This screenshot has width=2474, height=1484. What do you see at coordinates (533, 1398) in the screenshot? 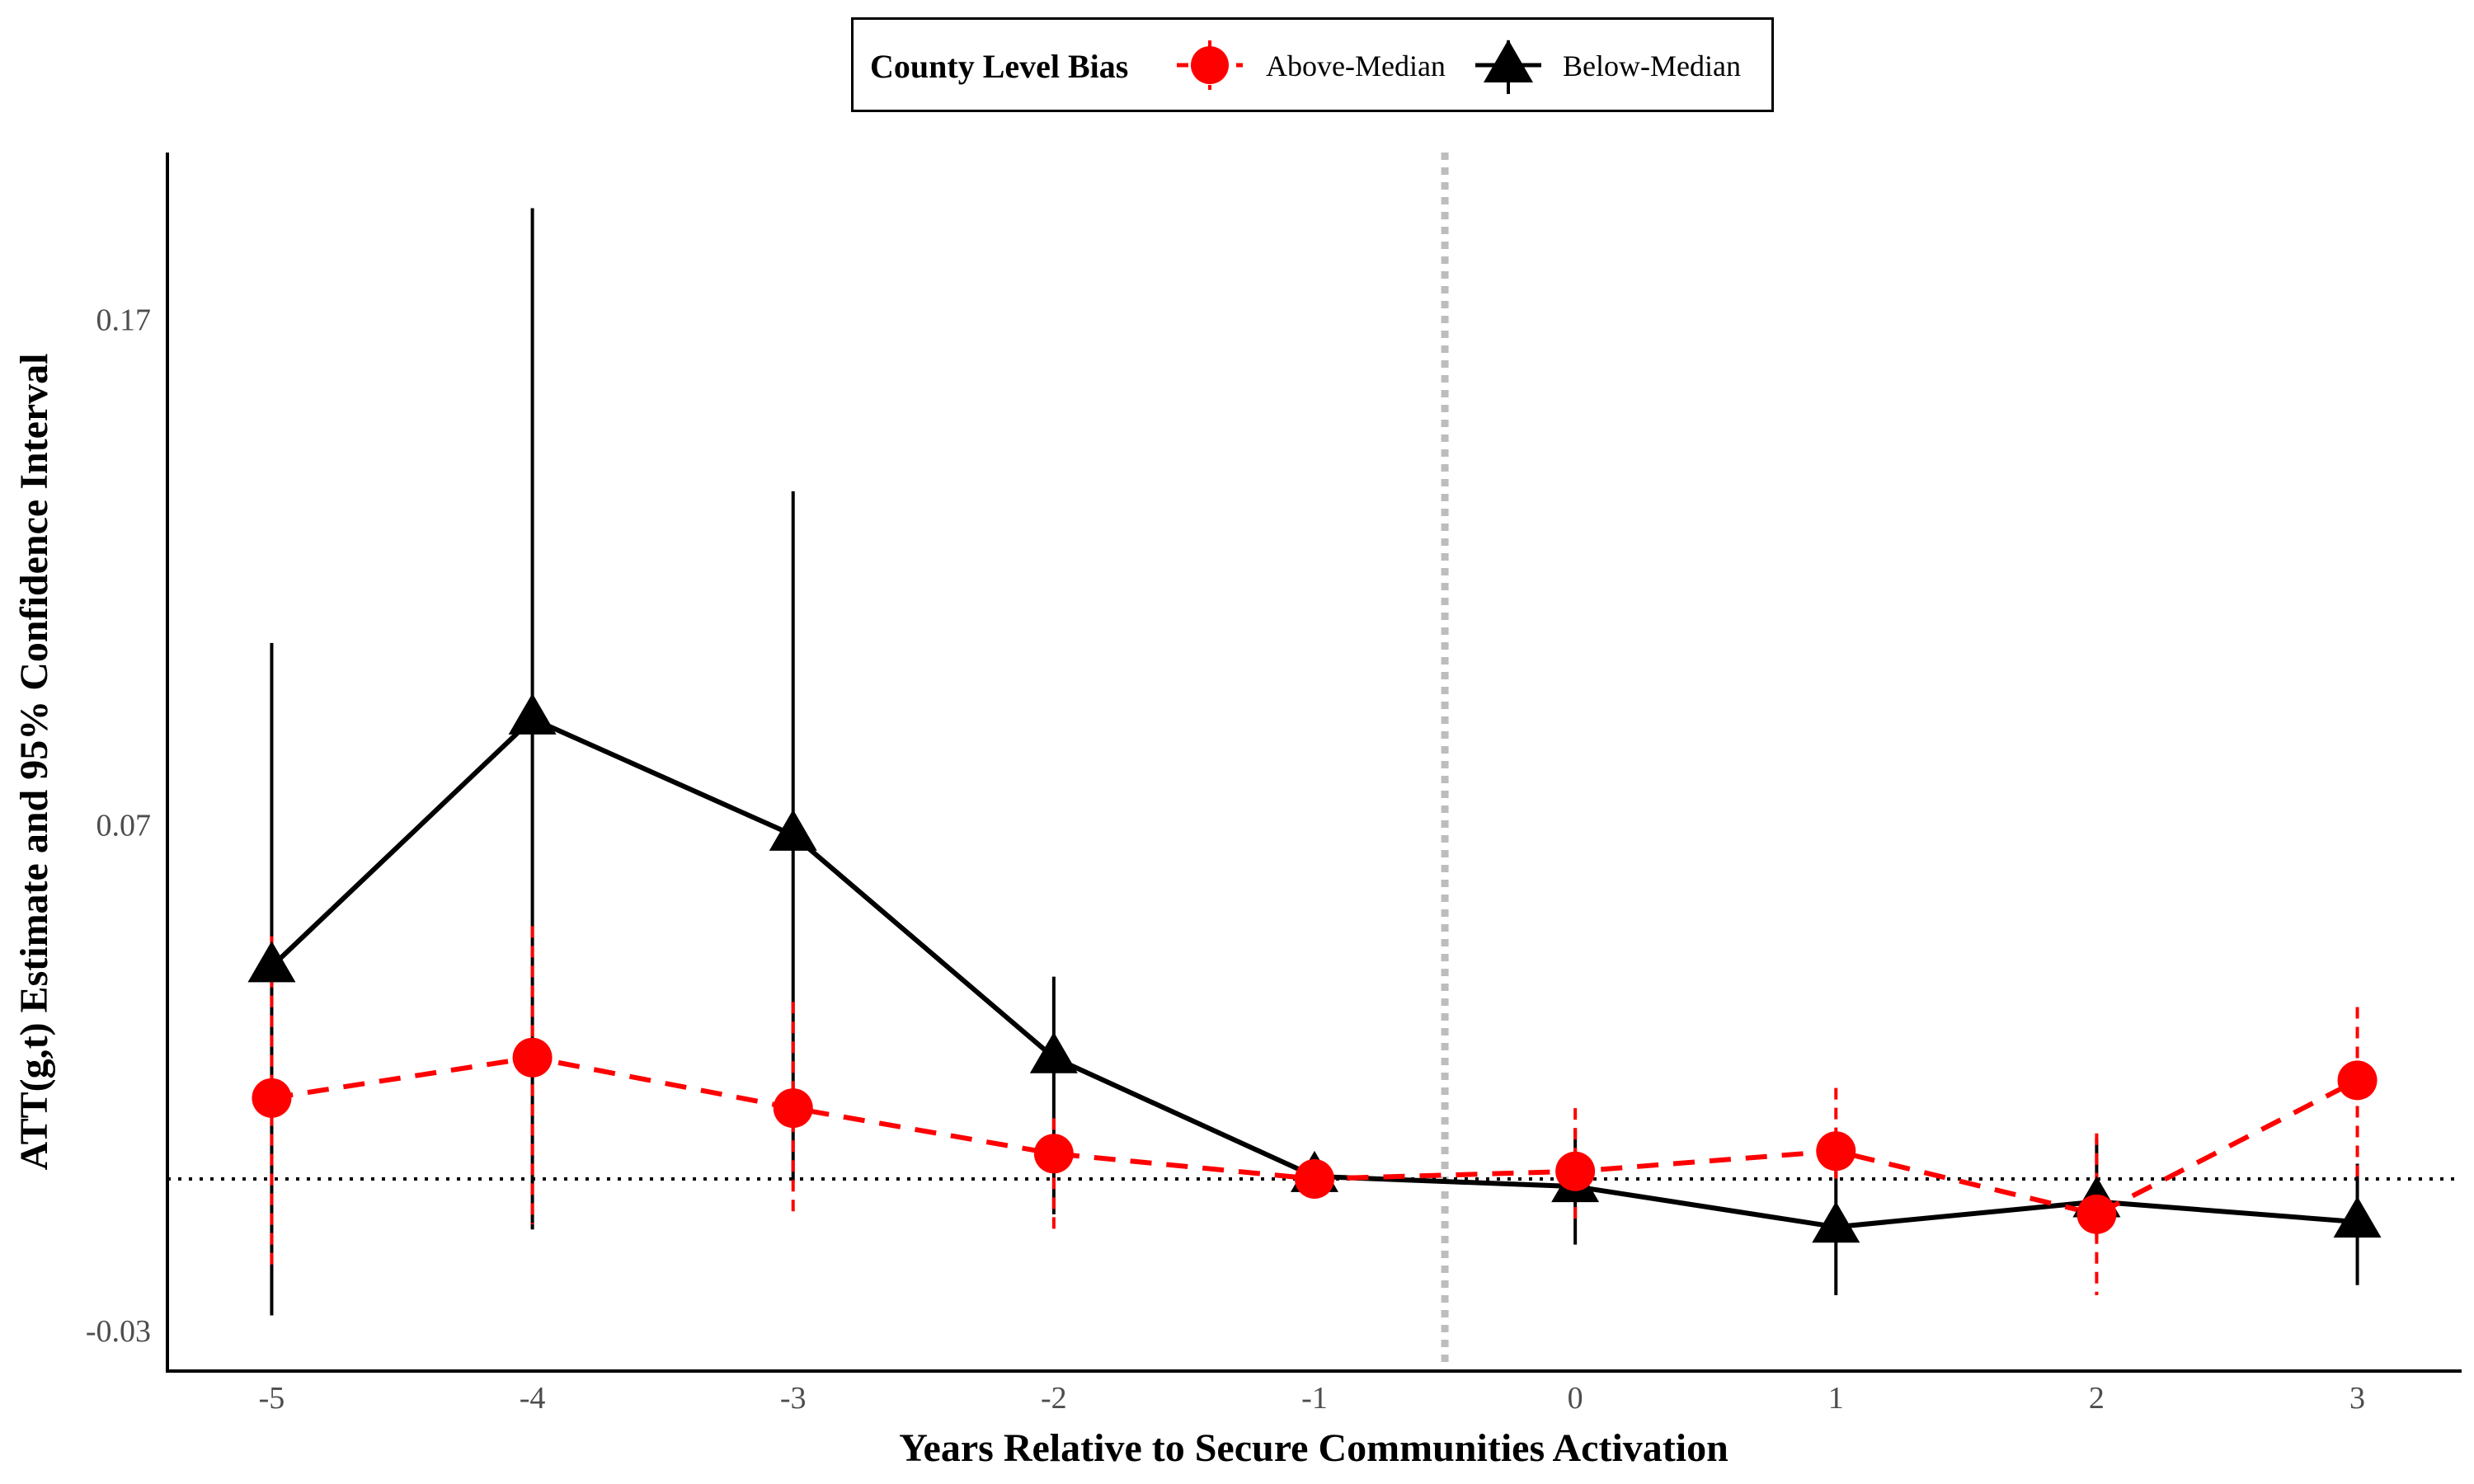
I see `x-tick-label: -4` at bounding box center [533, 1398].